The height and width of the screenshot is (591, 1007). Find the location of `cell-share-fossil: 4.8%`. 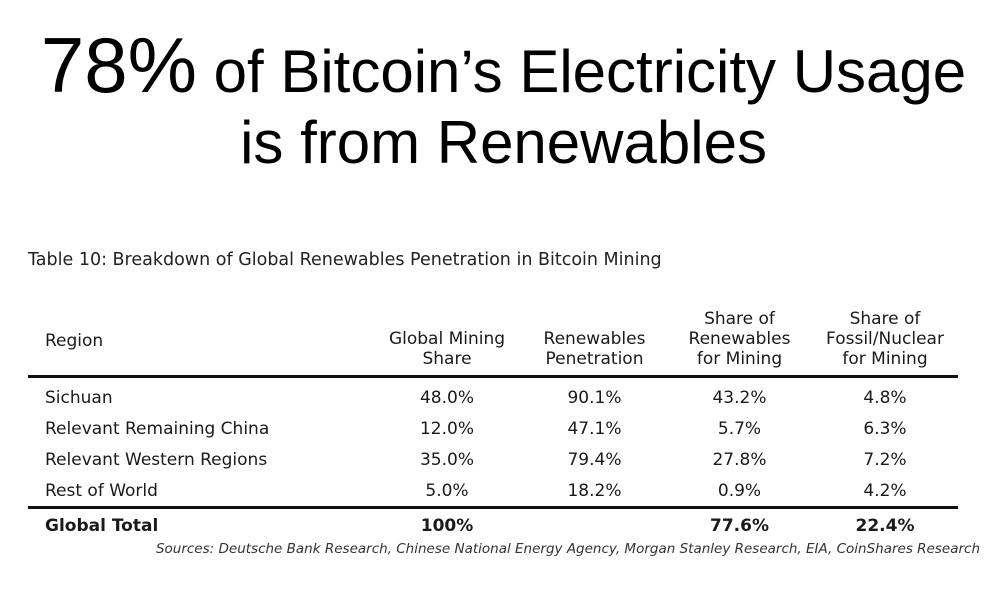

cell-share-fossil: 4.8% is located at coordinates (885, 397).